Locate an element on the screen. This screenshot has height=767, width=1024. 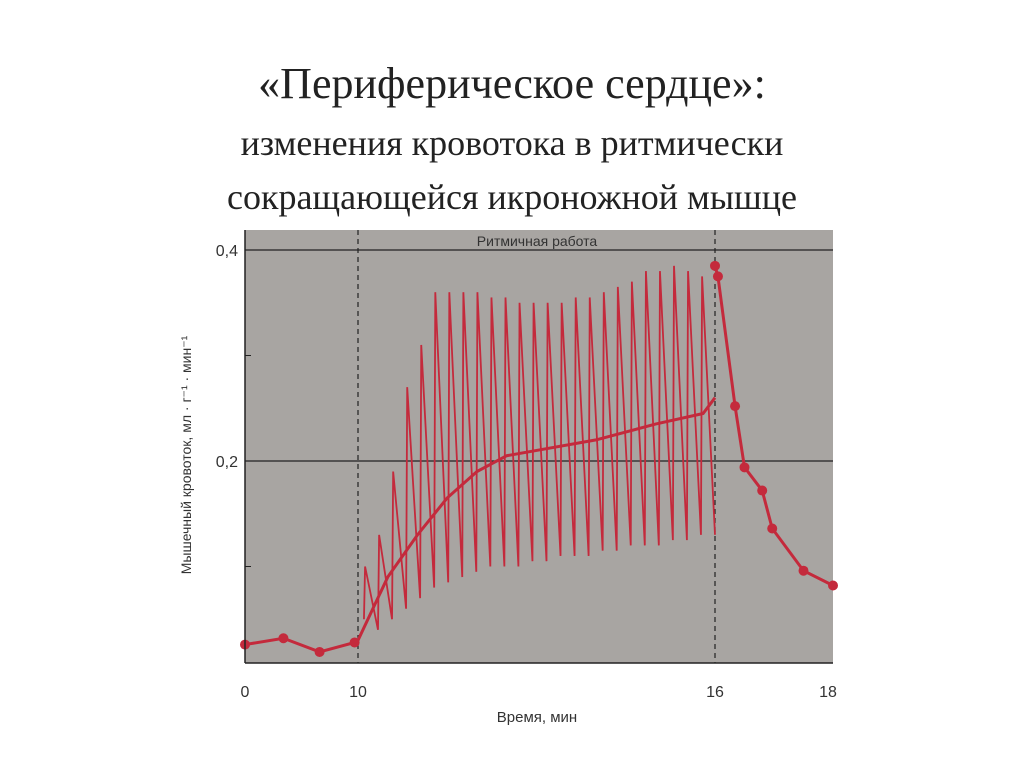
x-tick-label: 0 is located at coordinates (245, 692).